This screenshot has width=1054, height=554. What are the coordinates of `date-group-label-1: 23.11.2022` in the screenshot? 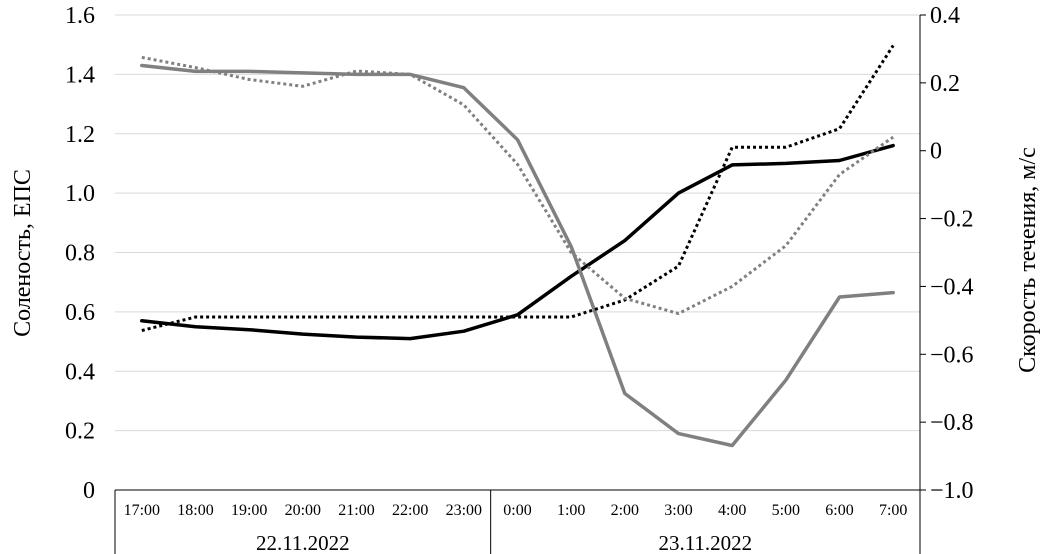 It's located at (705, 542).